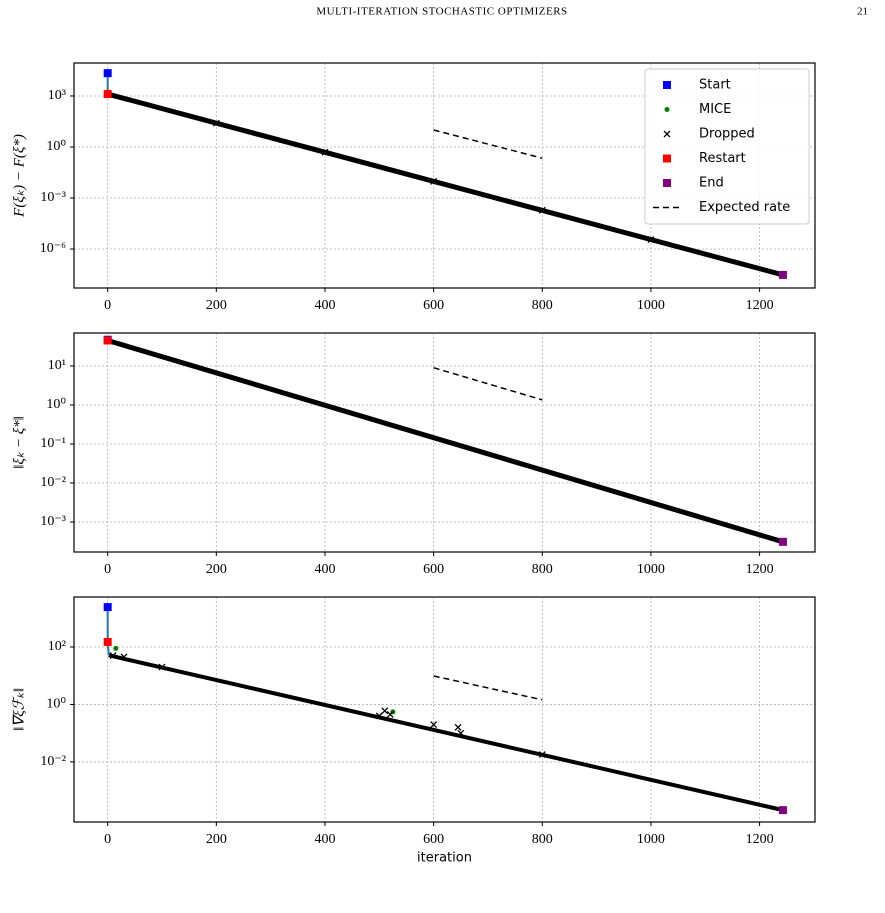  Describe the element at coordinates (715, 85) in the screenshot. I see `legend-label: Start` at that location.